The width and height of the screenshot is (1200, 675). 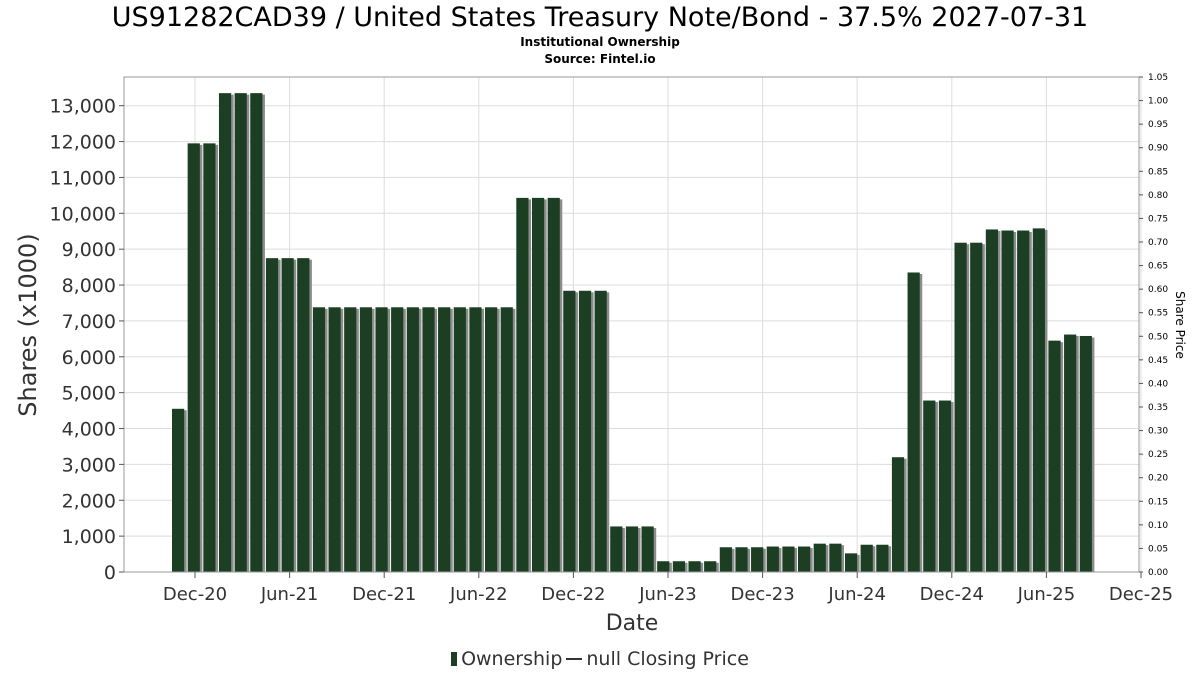 I want to click on y-tick-label: 11,000, so click(x=83, y=178).